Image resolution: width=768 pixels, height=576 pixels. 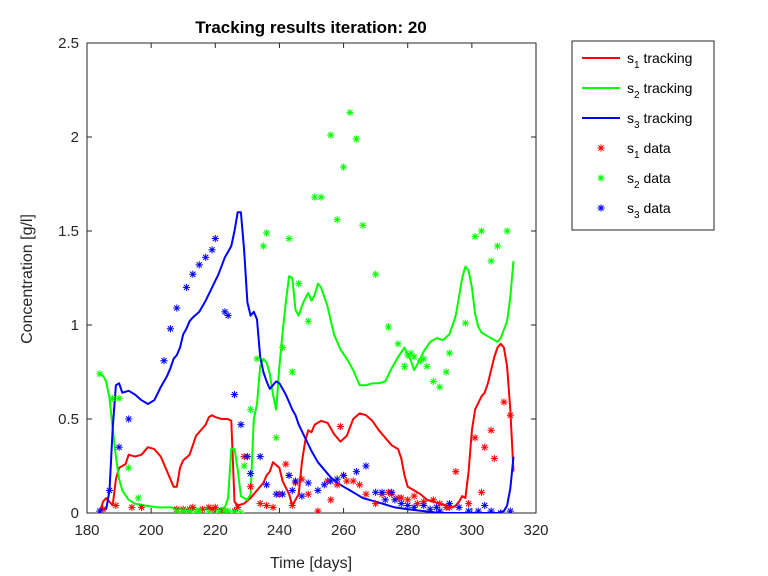 I want to click on legend-label-3: s1 data, so click(x=649, y=150).